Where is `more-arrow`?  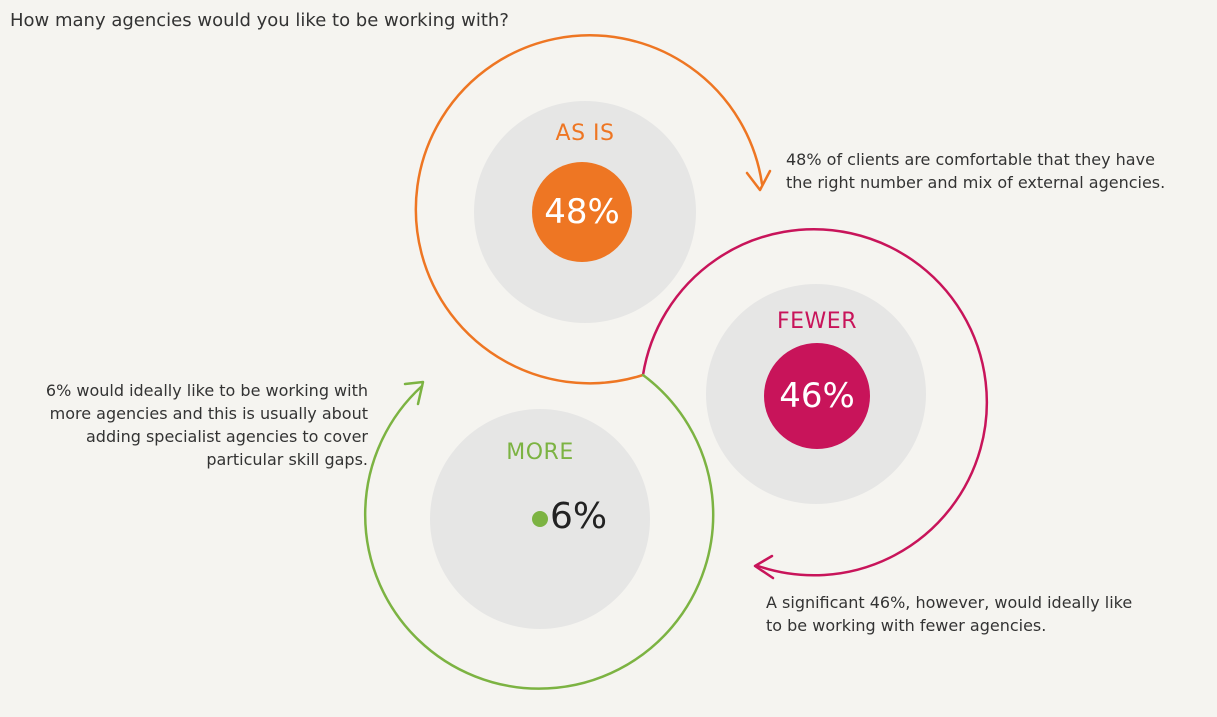 more-arrow is located at coordinates (539, 531).